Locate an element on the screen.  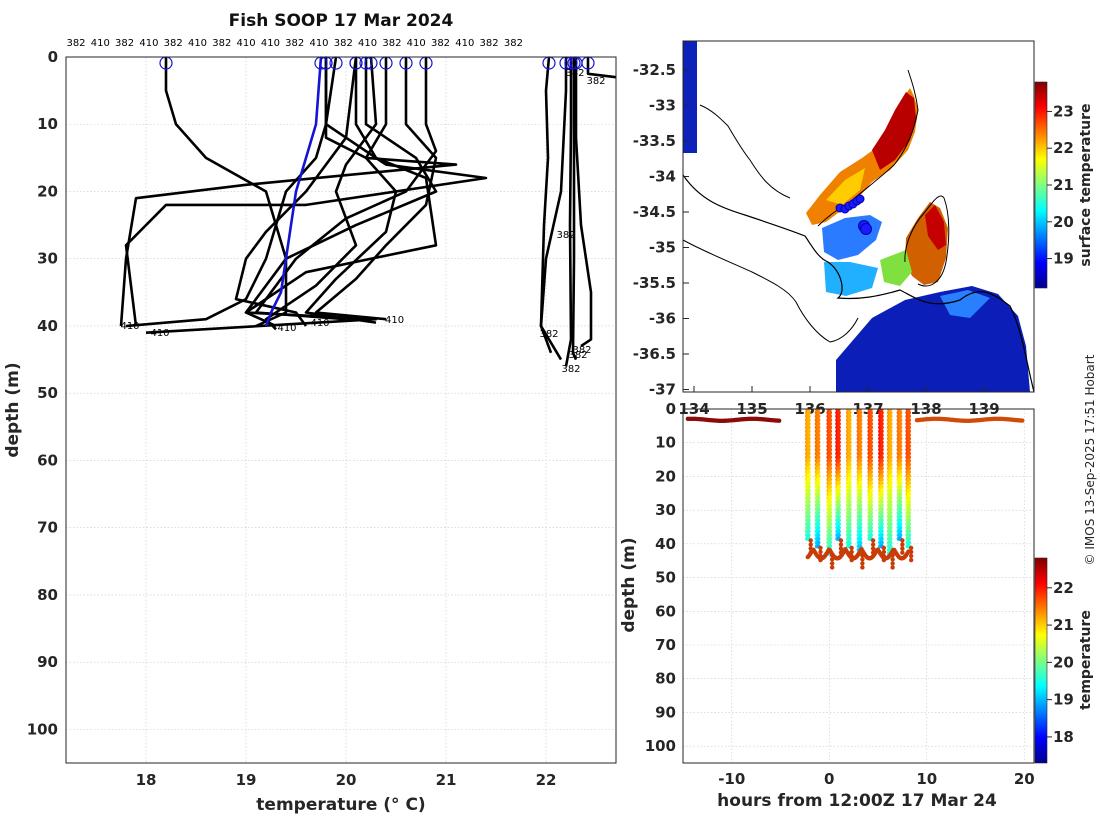
time-depth-x-tick--10: -10 is located at coordinates (731, 779).